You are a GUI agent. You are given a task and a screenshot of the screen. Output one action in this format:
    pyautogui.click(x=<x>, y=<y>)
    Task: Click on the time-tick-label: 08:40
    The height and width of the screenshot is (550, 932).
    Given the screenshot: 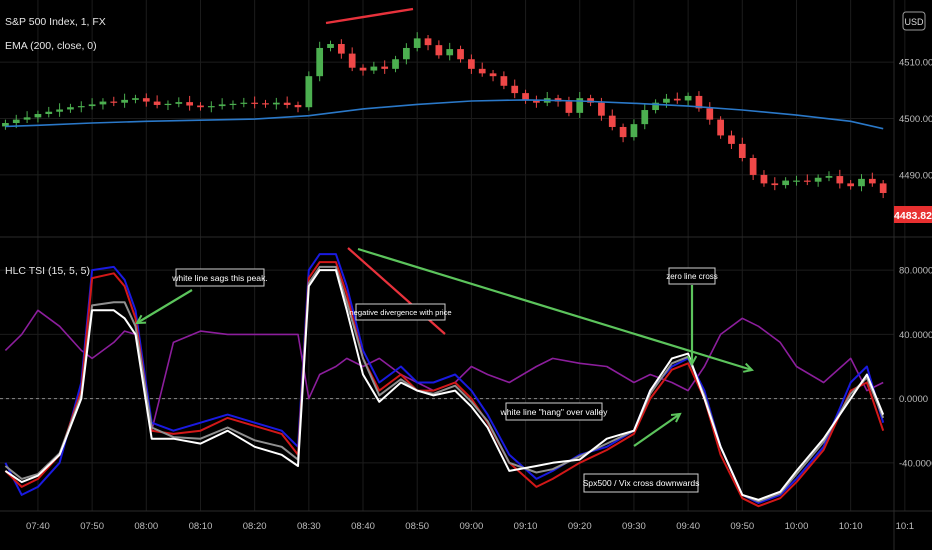 What is the action you would take?
    pyautogui.click(x=363, y=526)
    